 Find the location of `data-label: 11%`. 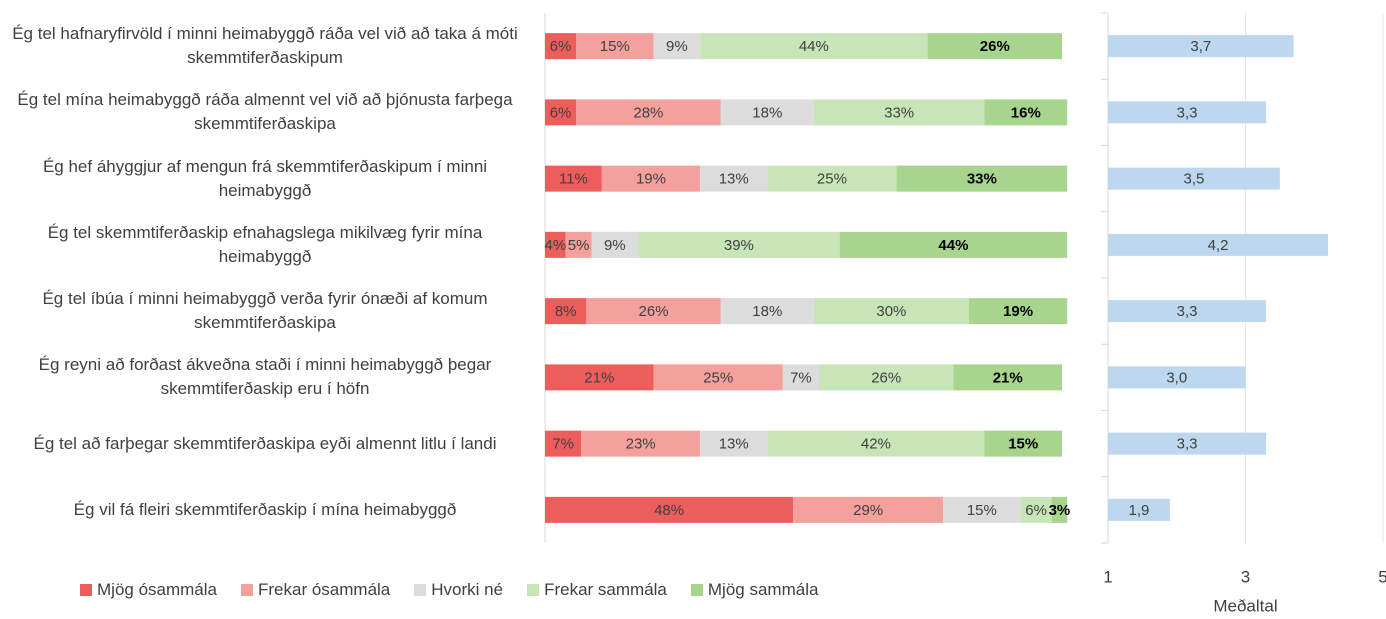

data-label: 11% is located at coordinates (573, 179).